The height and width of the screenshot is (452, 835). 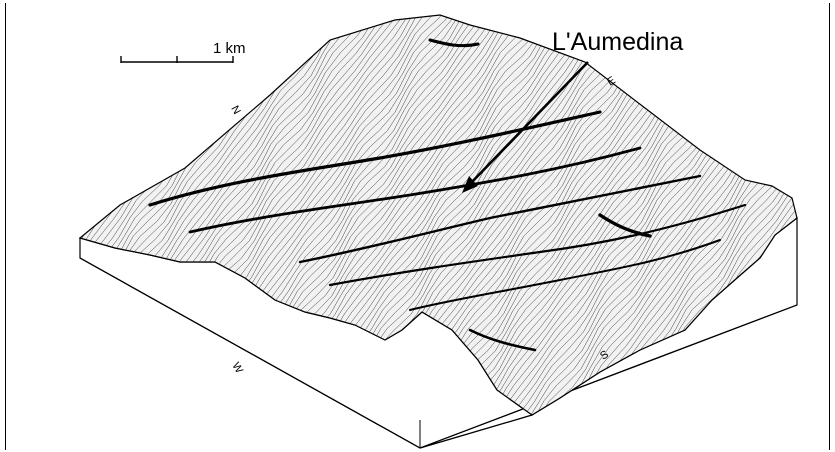 What do you see at coordinates (470, 184) in the screenshot?
I see `feature-pointer-arrowhead` at bounding box center [470, 184].